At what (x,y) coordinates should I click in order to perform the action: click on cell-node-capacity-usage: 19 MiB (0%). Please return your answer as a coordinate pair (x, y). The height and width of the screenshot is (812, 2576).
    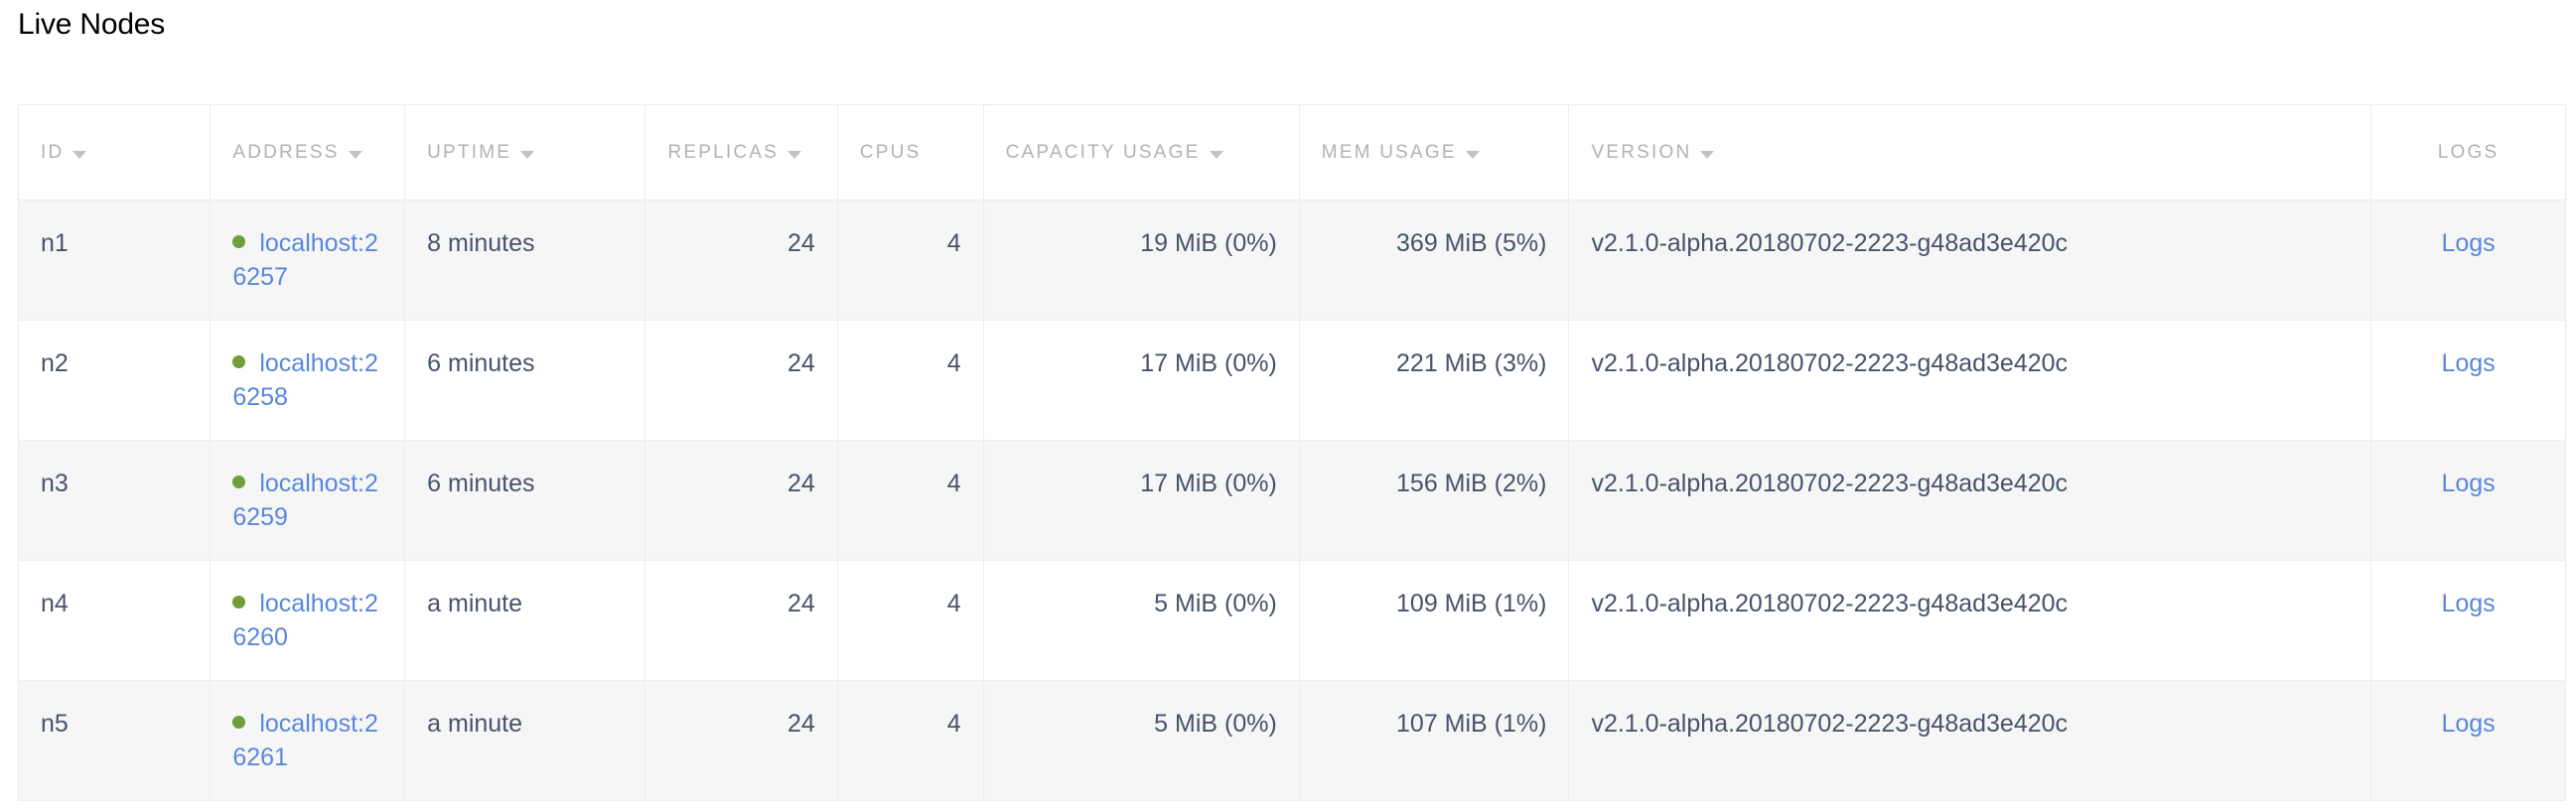
    Looking at the image, I should click on (1141, 260).